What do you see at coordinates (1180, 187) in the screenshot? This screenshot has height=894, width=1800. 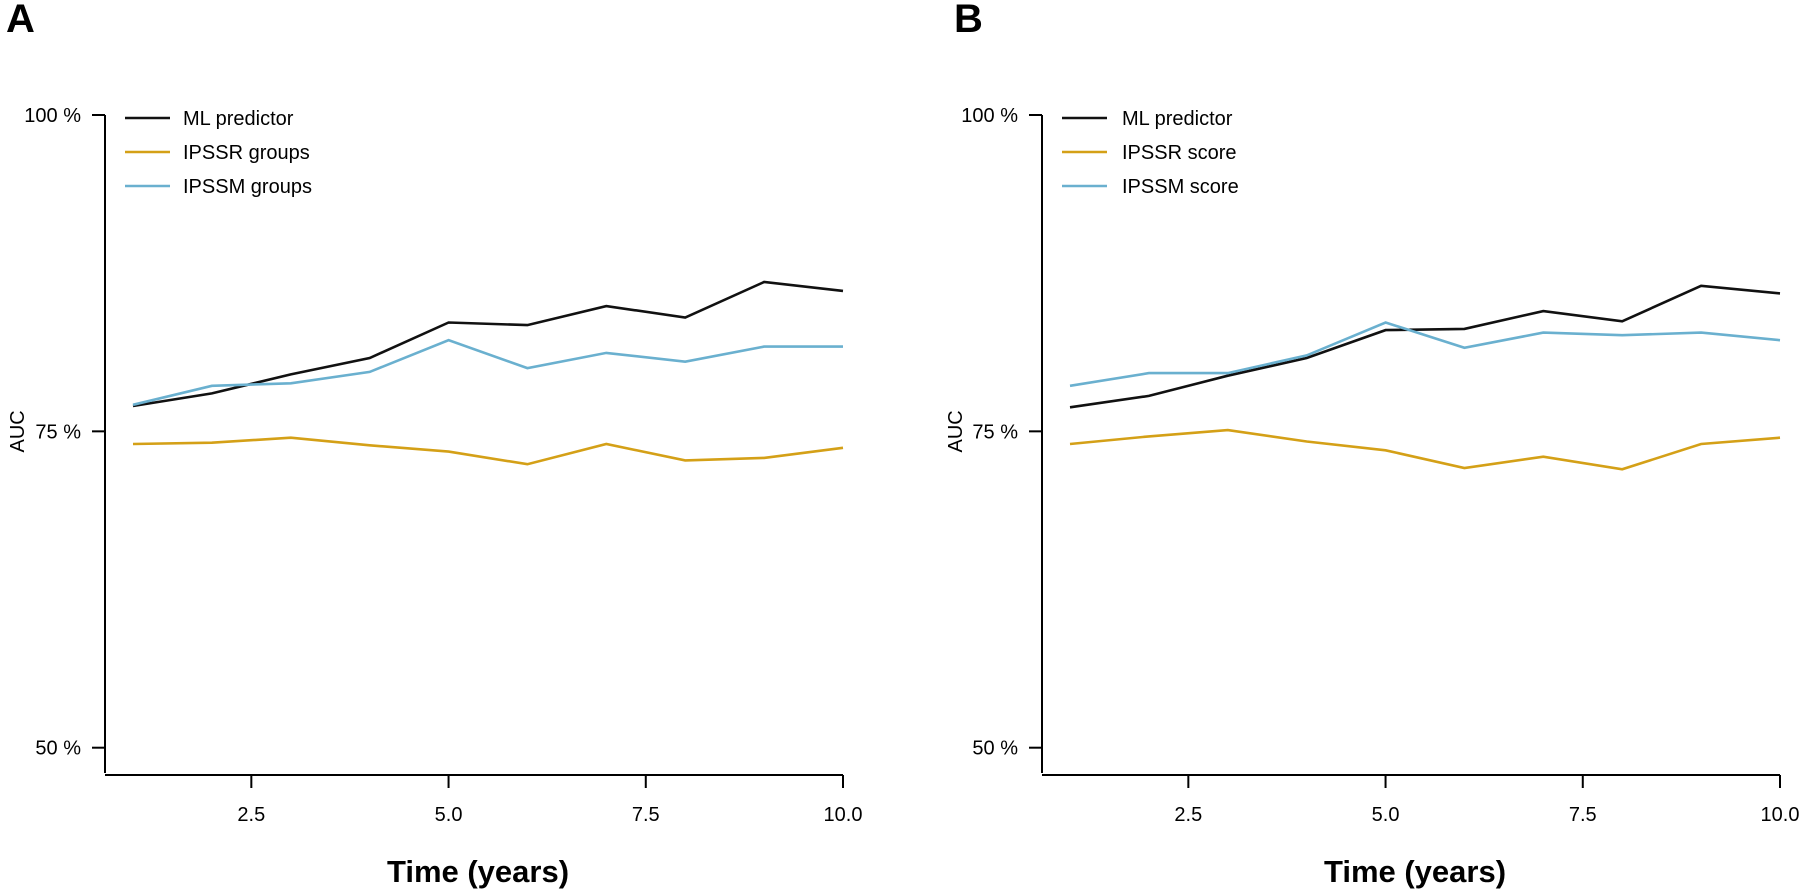 I see `legend-label: IPSSM score` at bounding box center [1180, 187].